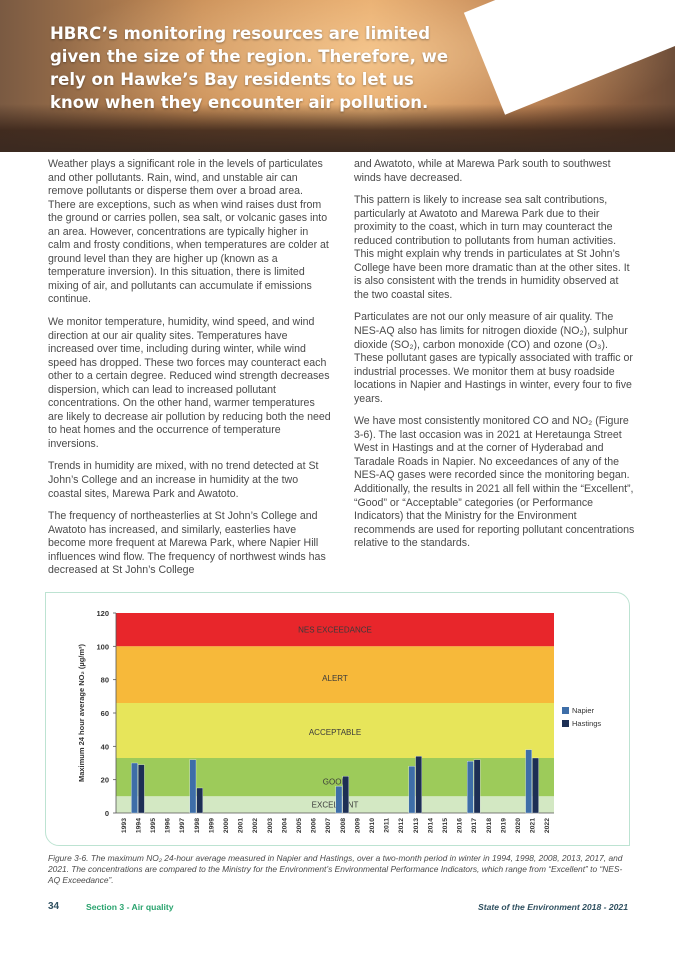 The image size is (675, 955). What do you see at coordinates (533, 825) in the screenshot?
I see `x-tick-label: 2021` at bounding box center [533, 825].